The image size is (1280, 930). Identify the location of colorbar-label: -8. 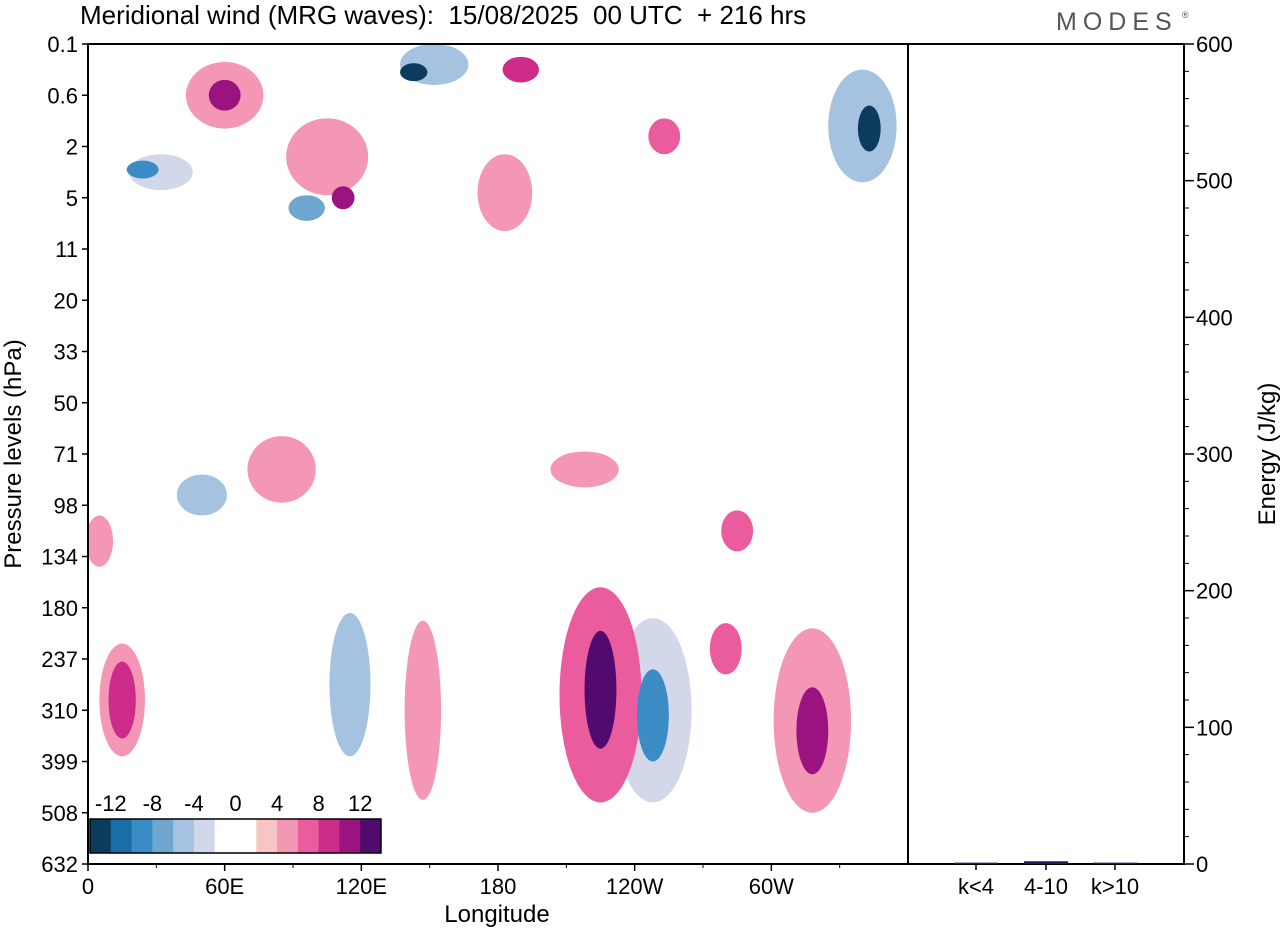
(153, 803).